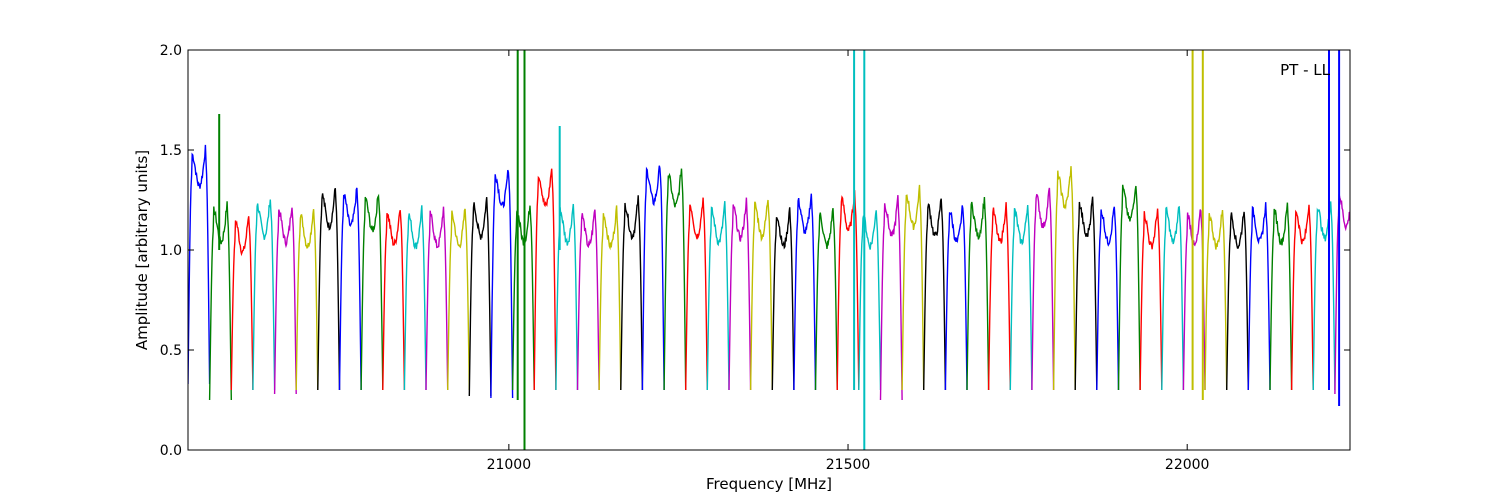 This screenshot has width=1500, height=504. Describe the element at coordinates (1305, 70) in the screenshot. I see `chart-annotation: PT - LL` at that location.